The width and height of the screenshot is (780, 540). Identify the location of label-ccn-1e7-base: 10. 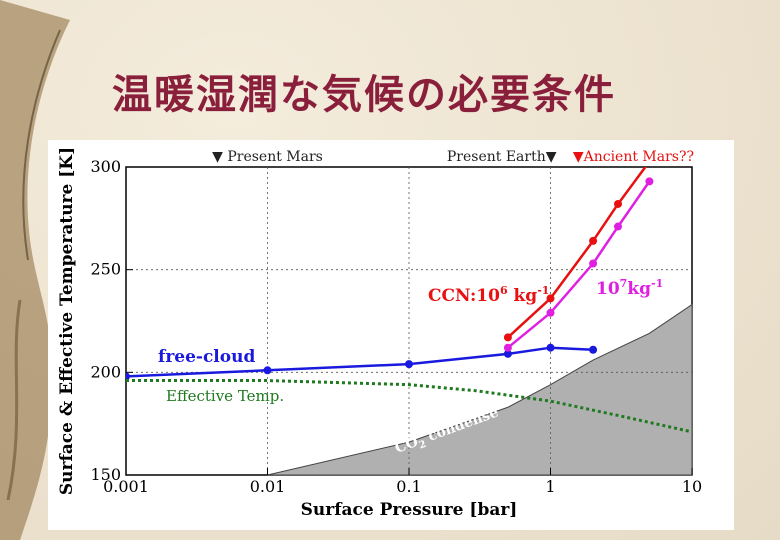
(608, 289).